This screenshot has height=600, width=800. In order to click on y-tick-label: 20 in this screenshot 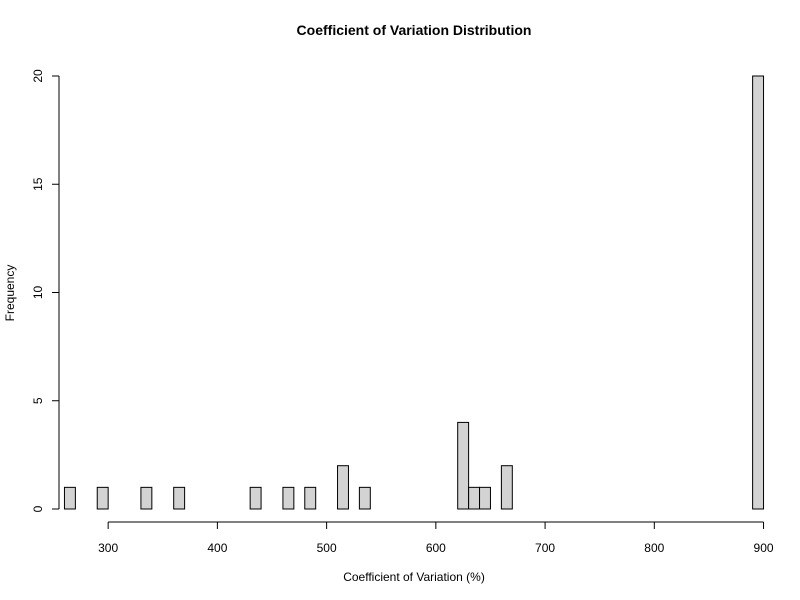, I will do `click(38, 76)`.